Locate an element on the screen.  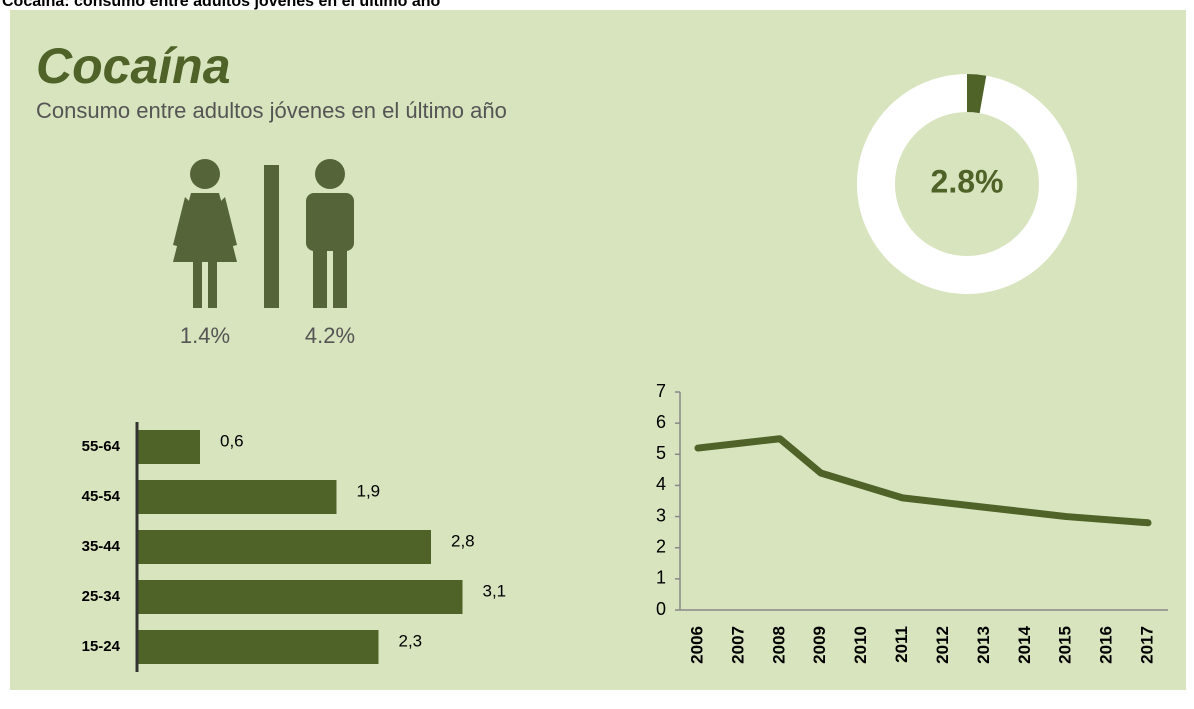
x-tick-label: 2016 is located at coordinates (1106, 645).